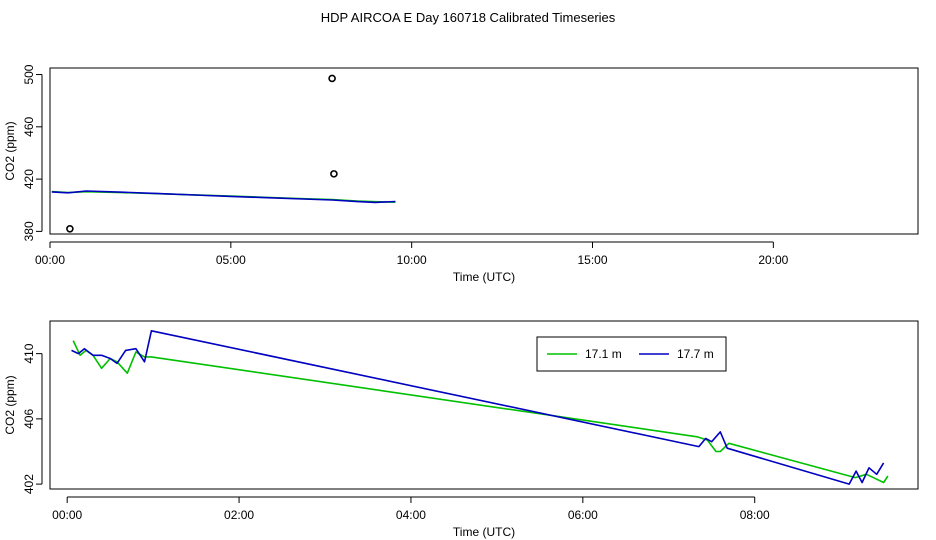 The height and width of the screenshot is (540, 936). What do you see at coordinates (29, 419) in the screenshot?
I see `y-tick-label: 406` at bounding box center [29, 419].